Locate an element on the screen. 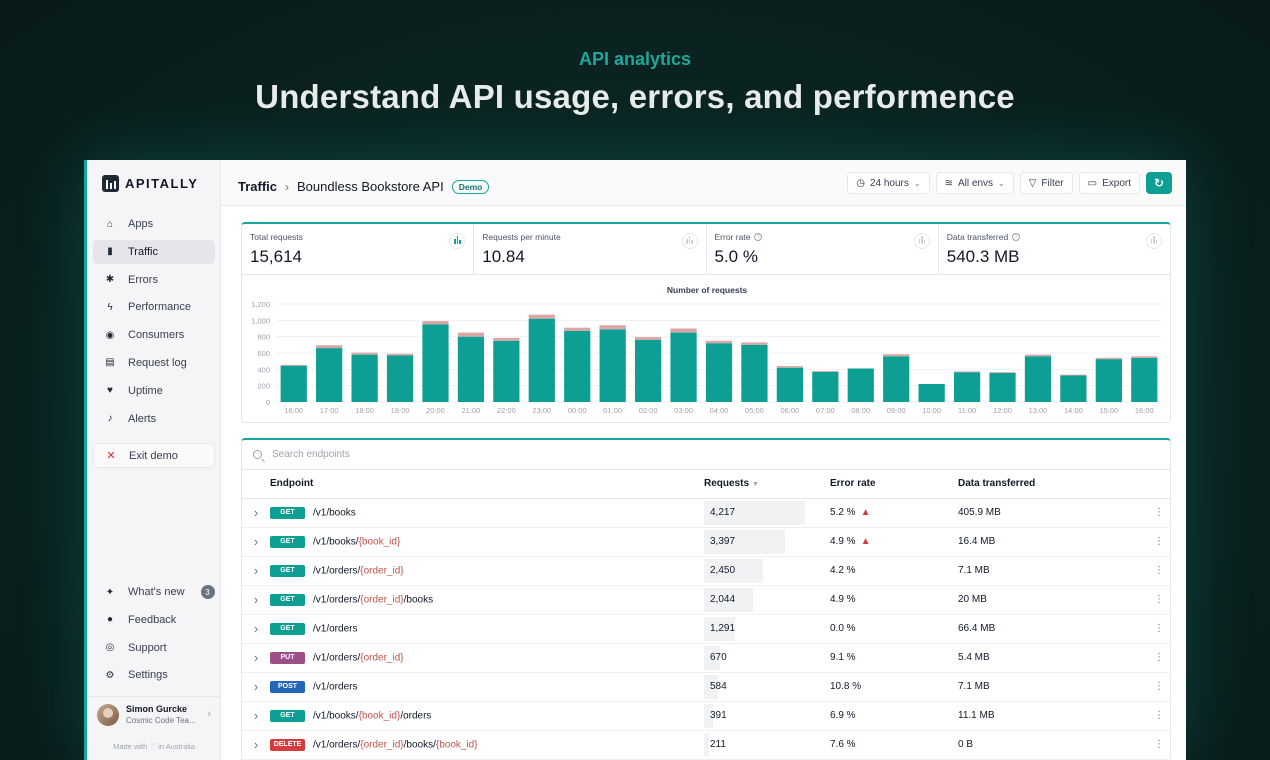  y-tick-label: 800 is located at coordinates (263, 337).